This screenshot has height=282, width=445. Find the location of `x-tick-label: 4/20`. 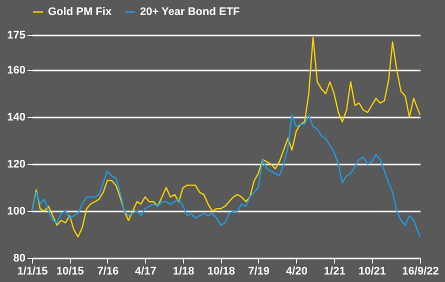

x-tick-label: 4/20 is located at coordinates (297, 272).